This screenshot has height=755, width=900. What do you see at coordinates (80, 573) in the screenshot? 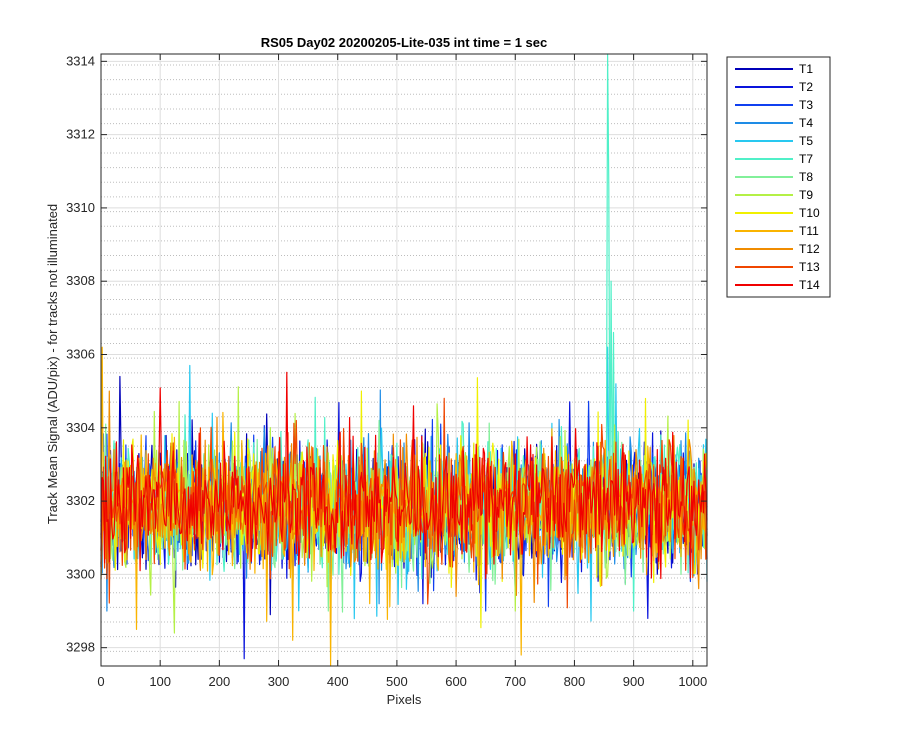
I see `y-tick-label: 3300` at bounding box center [80, 573].